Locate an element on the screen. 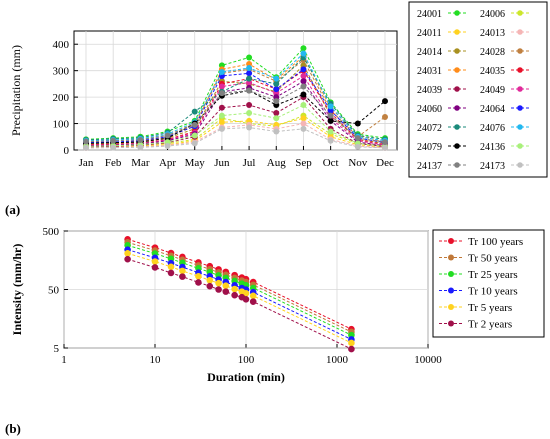 Image resolution: width=550 pixels, height=439 pixels. y-tick-label: 300 is located at coordinates (61, 72).